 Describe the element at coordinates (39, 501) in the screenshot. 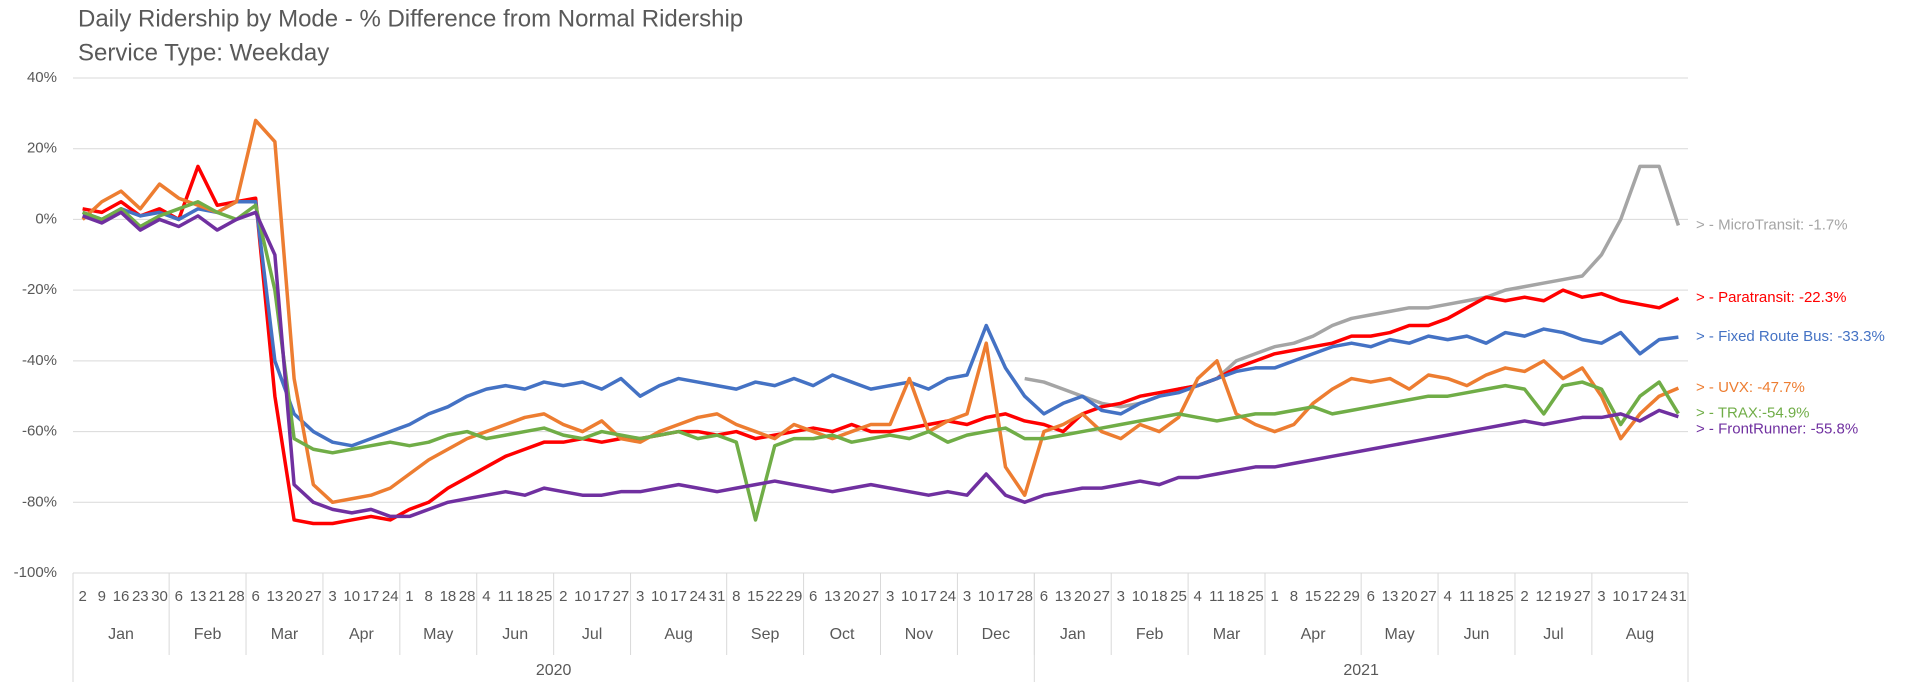

I see `y-tick-label: -80%` at that location.